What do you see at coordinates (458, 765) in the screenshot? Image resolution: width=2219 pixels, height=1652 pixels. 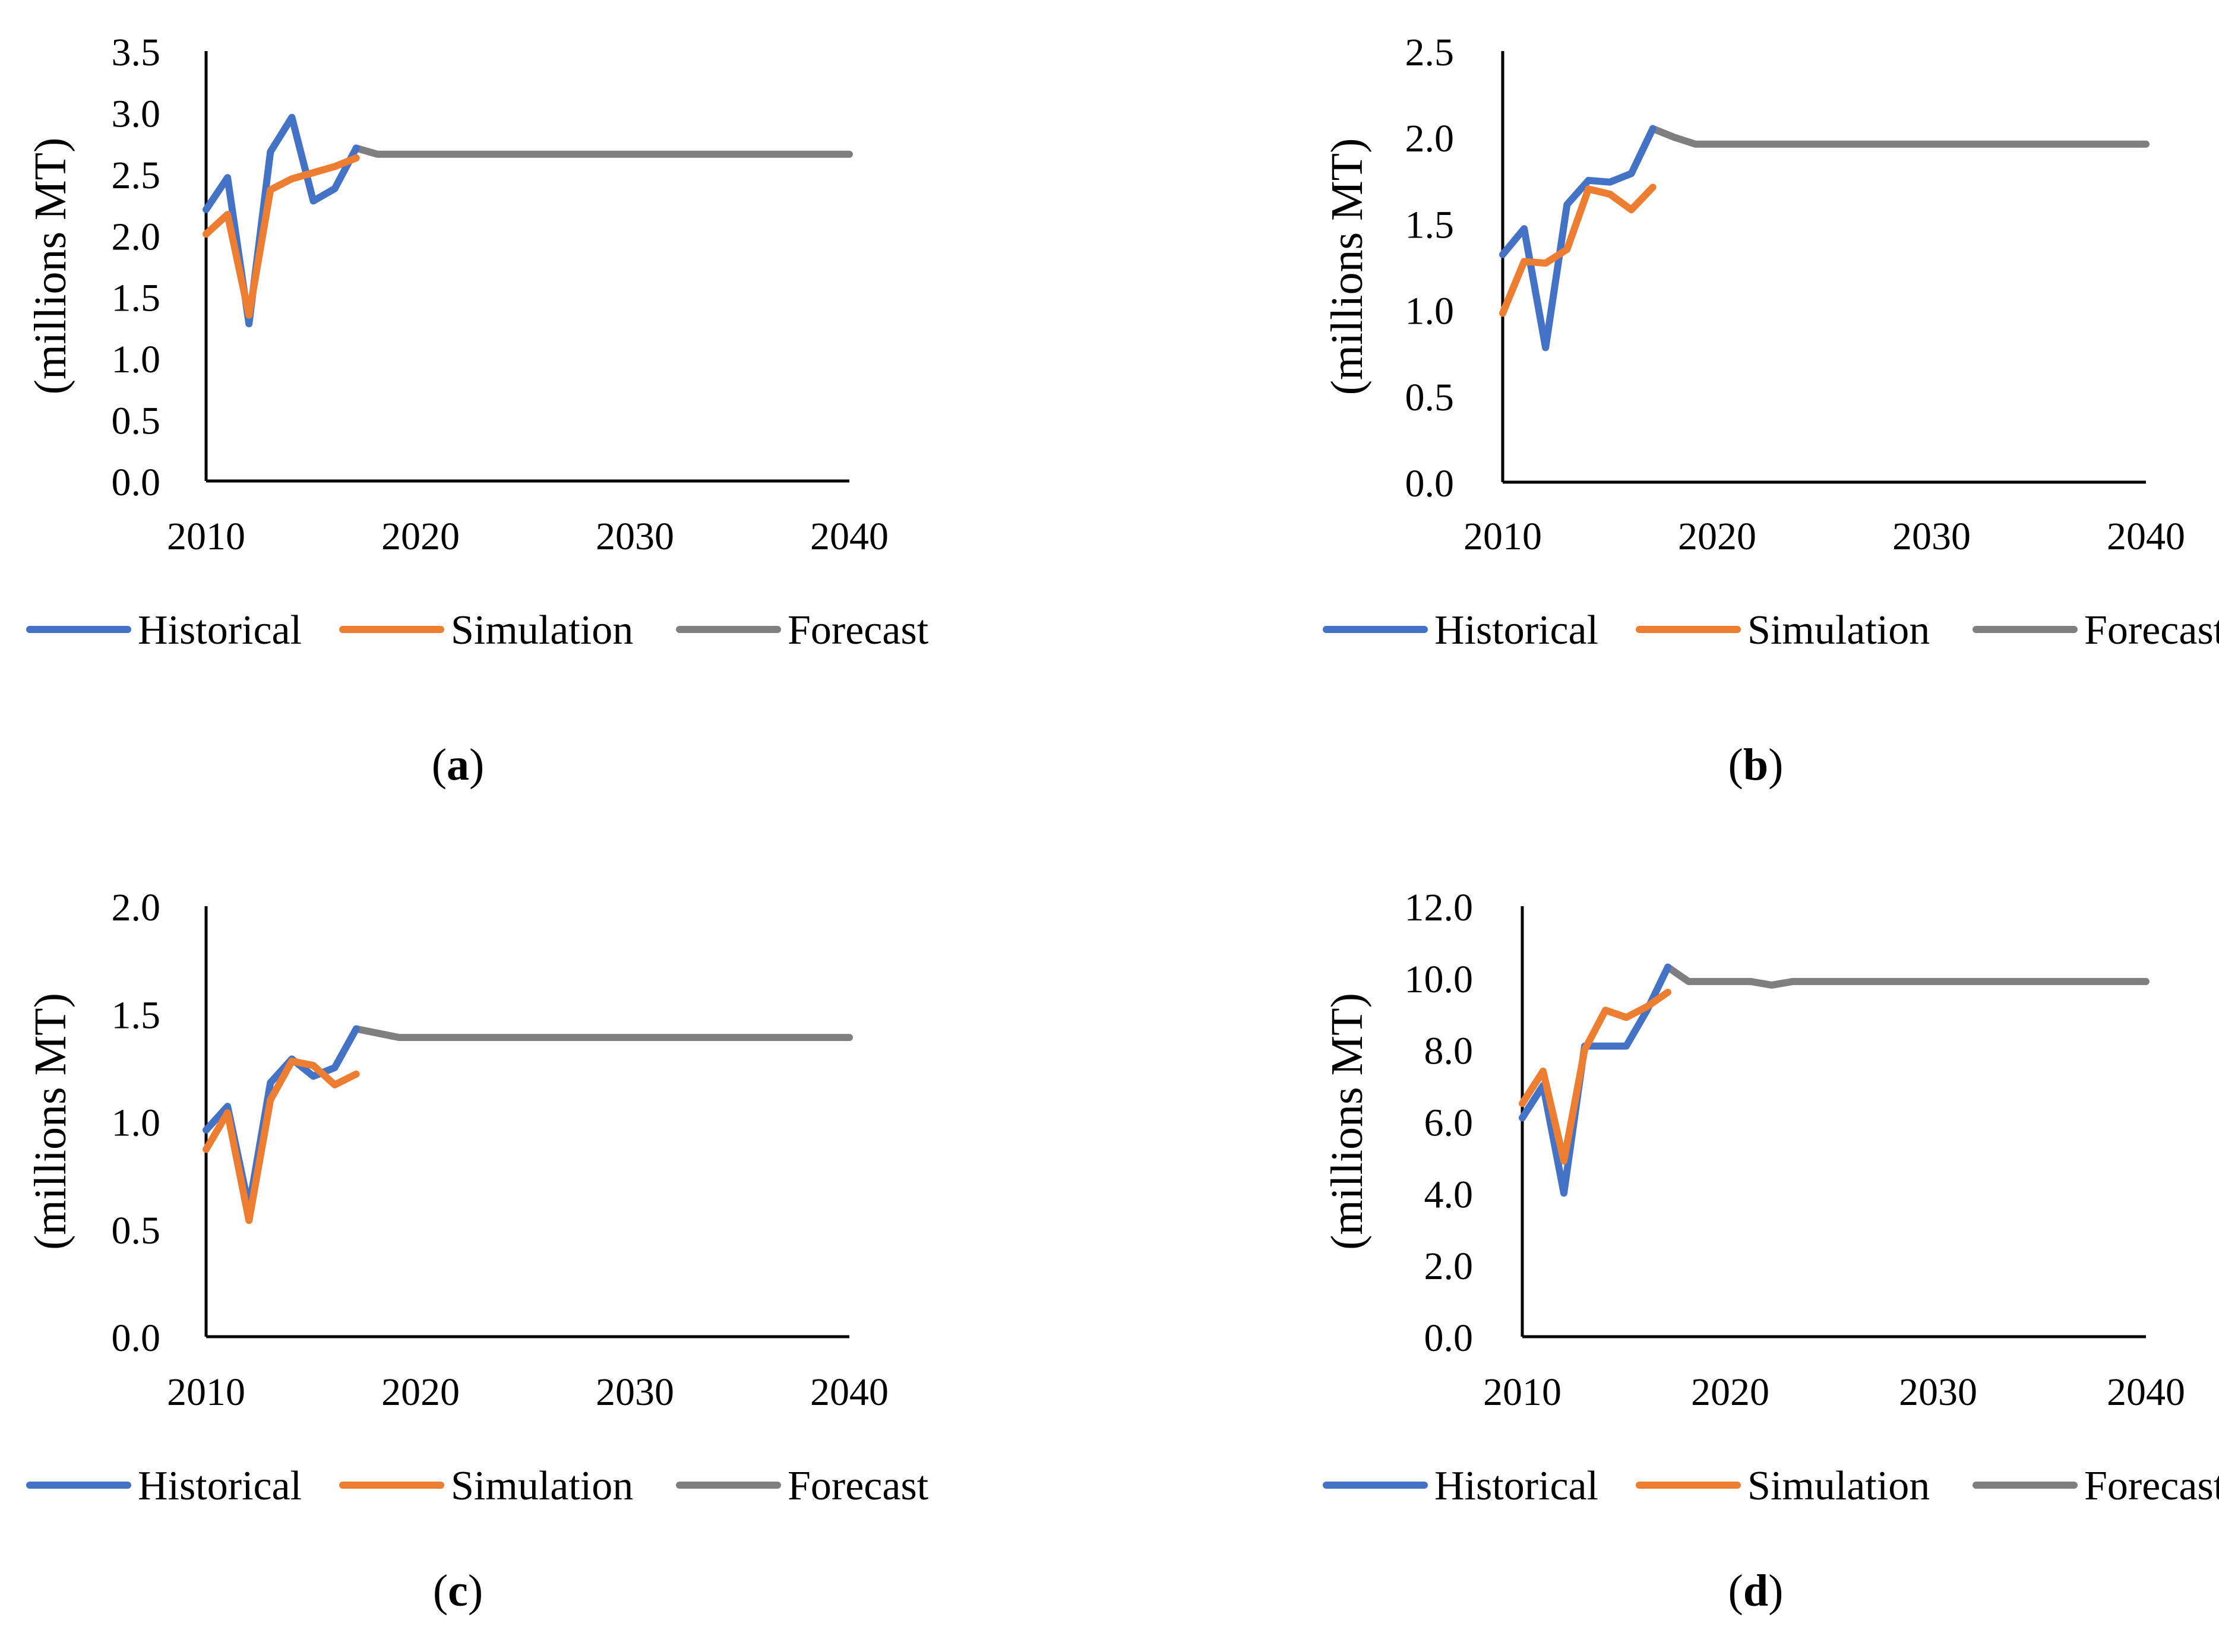 I see `panel-label-a: (a)` at bounding box center [458, 765].